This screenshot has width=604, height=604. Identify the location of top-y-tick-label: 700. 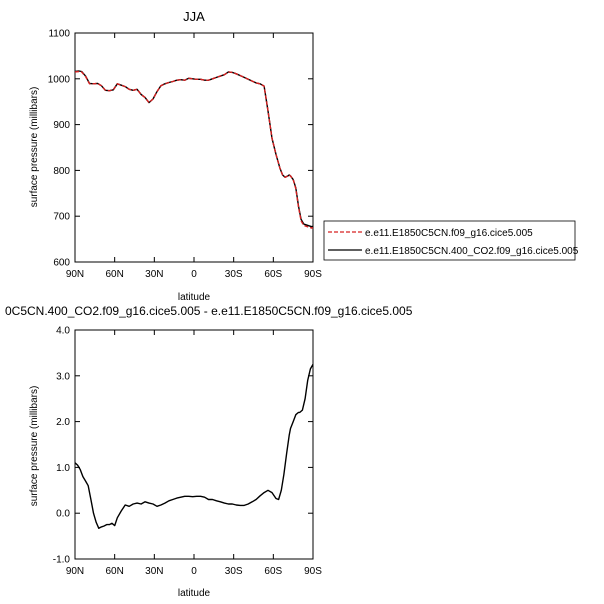
(61, 217).